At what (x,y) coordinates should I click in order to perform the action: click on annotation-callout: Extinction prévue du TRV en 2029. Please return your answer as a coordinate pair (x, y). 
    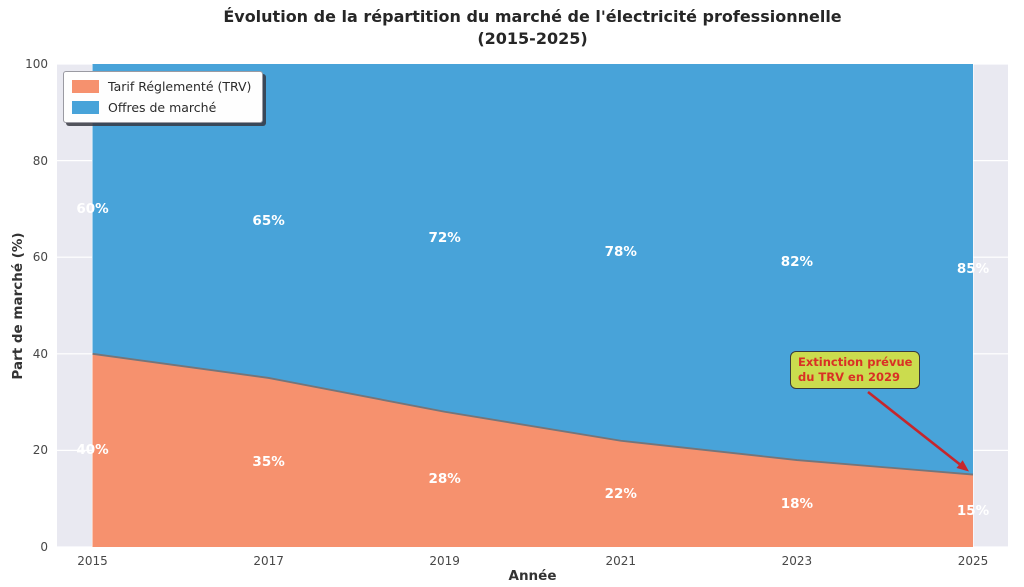
    Looking at the image, I should click on (855, 370).